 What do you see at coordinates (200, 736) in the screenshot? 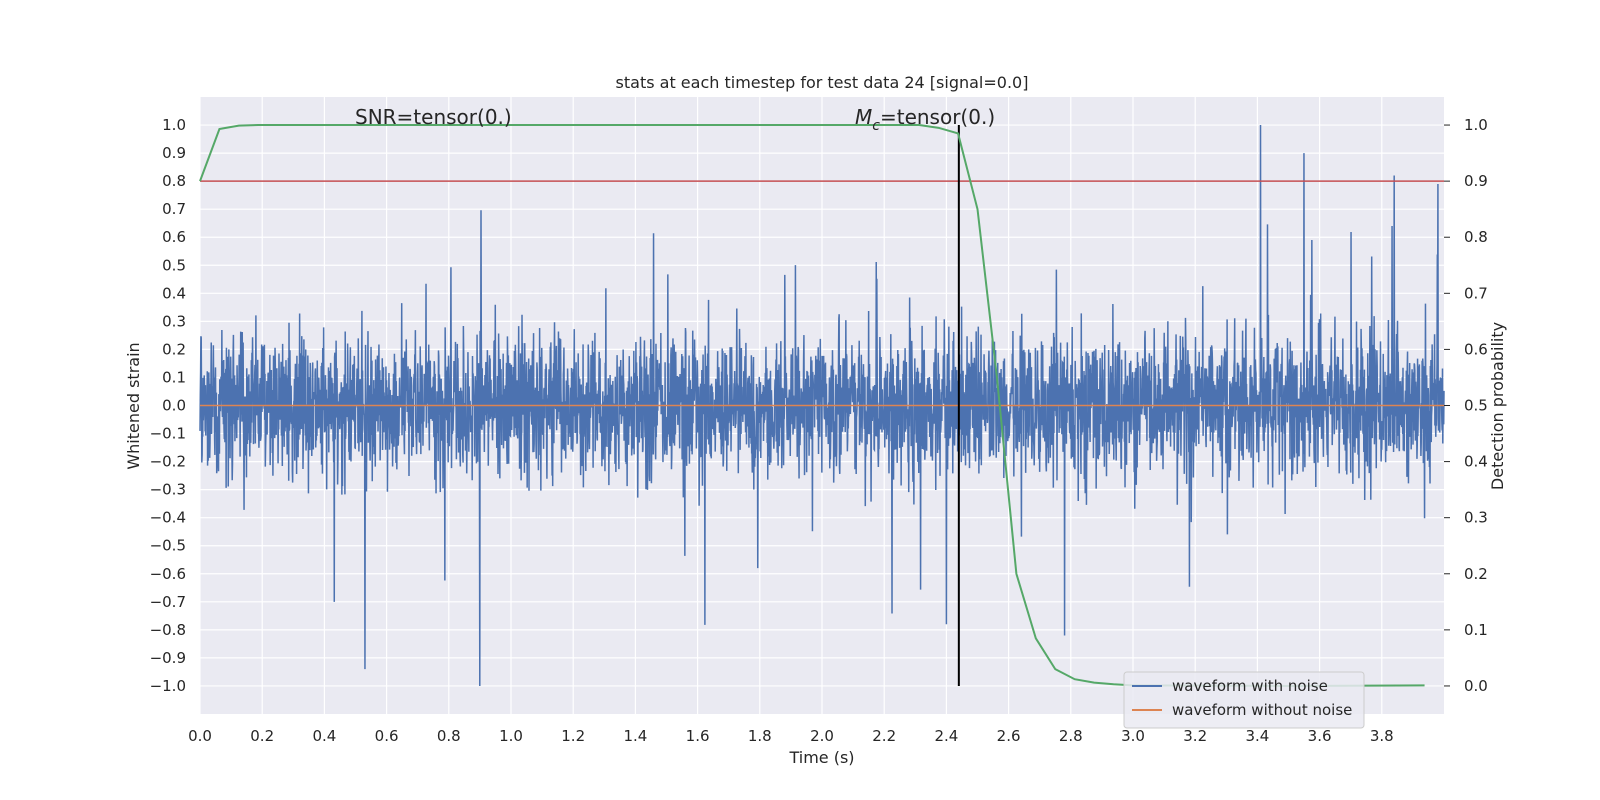
I see `x-tick-label: 0.0` at bounding box center [200, 736].